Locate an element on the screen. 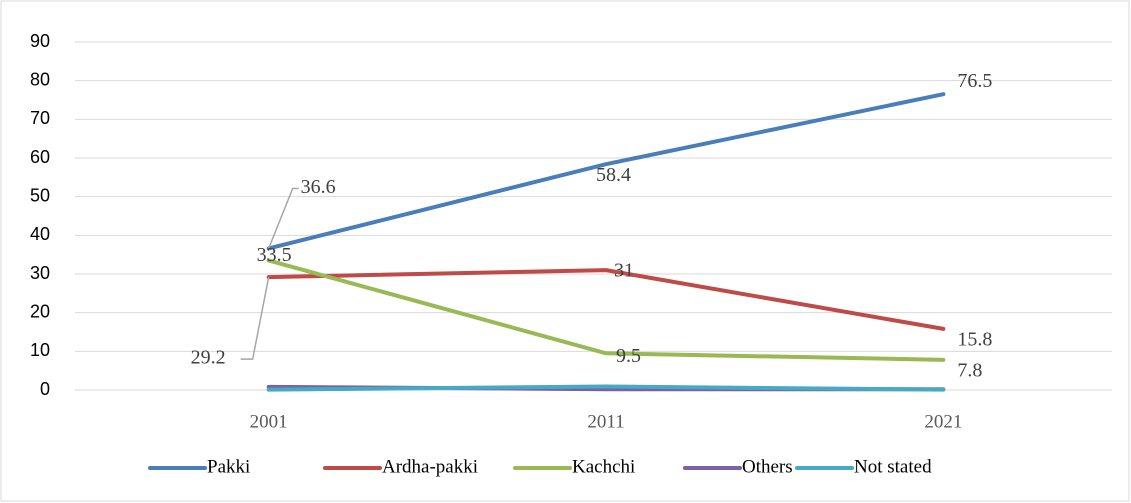 This screenshot has width=1131, height=503. x-tick-label: 2011 is located at coordinates (605, 421).